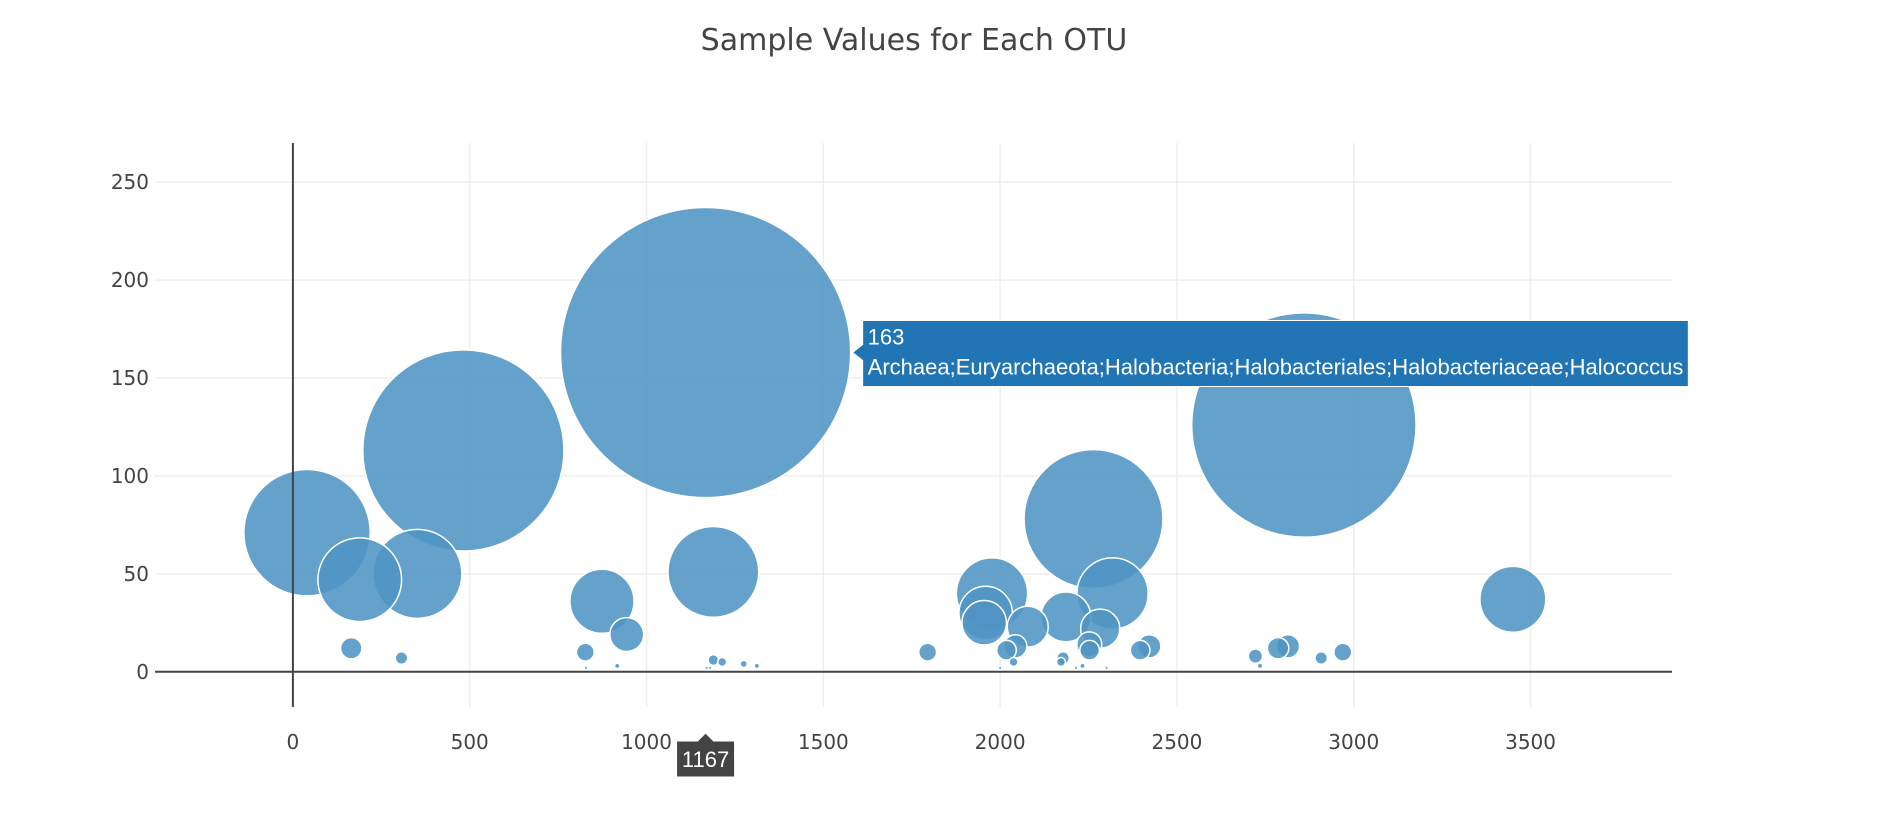 The image size is (1882, 819). Describe the element at coordinates (914, 40) in the screenshot. I see `chart-title: Sample Values for Each OTU` at that location.